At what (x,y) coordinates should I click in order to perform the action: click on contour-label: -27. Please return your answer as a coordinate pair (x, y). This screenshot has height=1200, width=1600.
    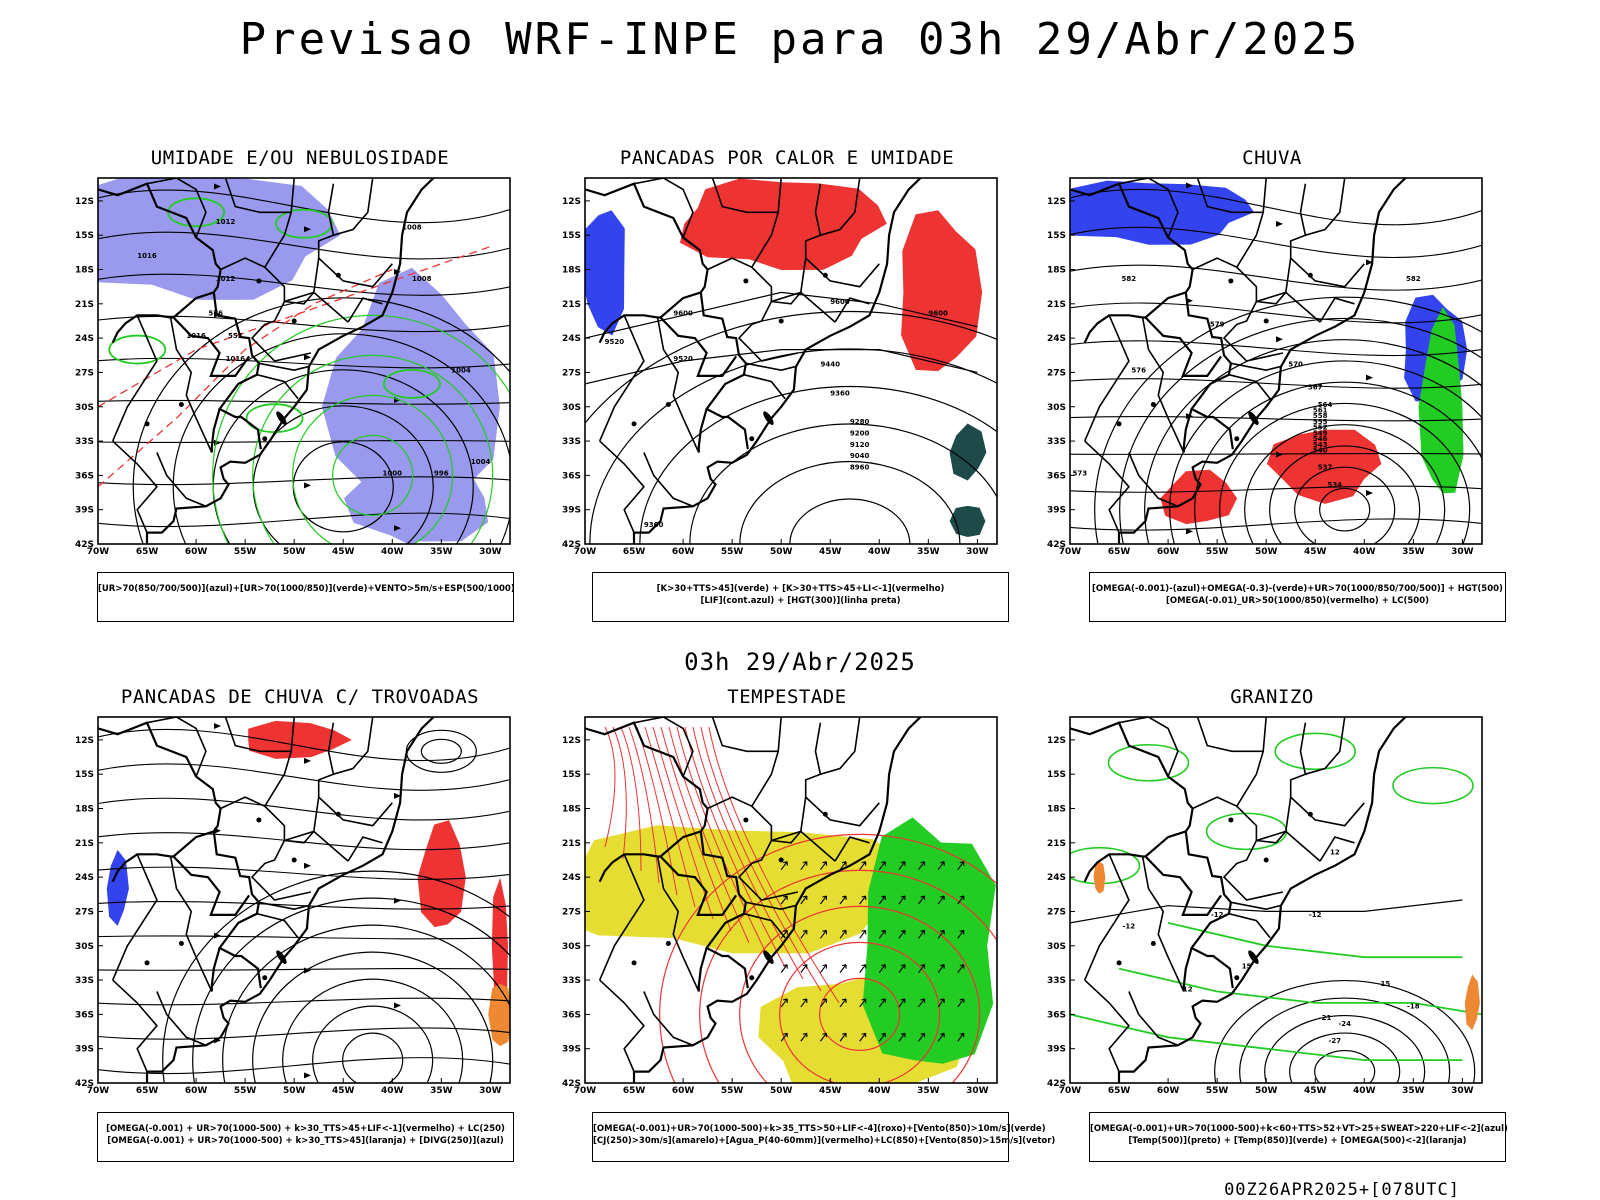
    Looking at the image, I should click on (1335, 1041).